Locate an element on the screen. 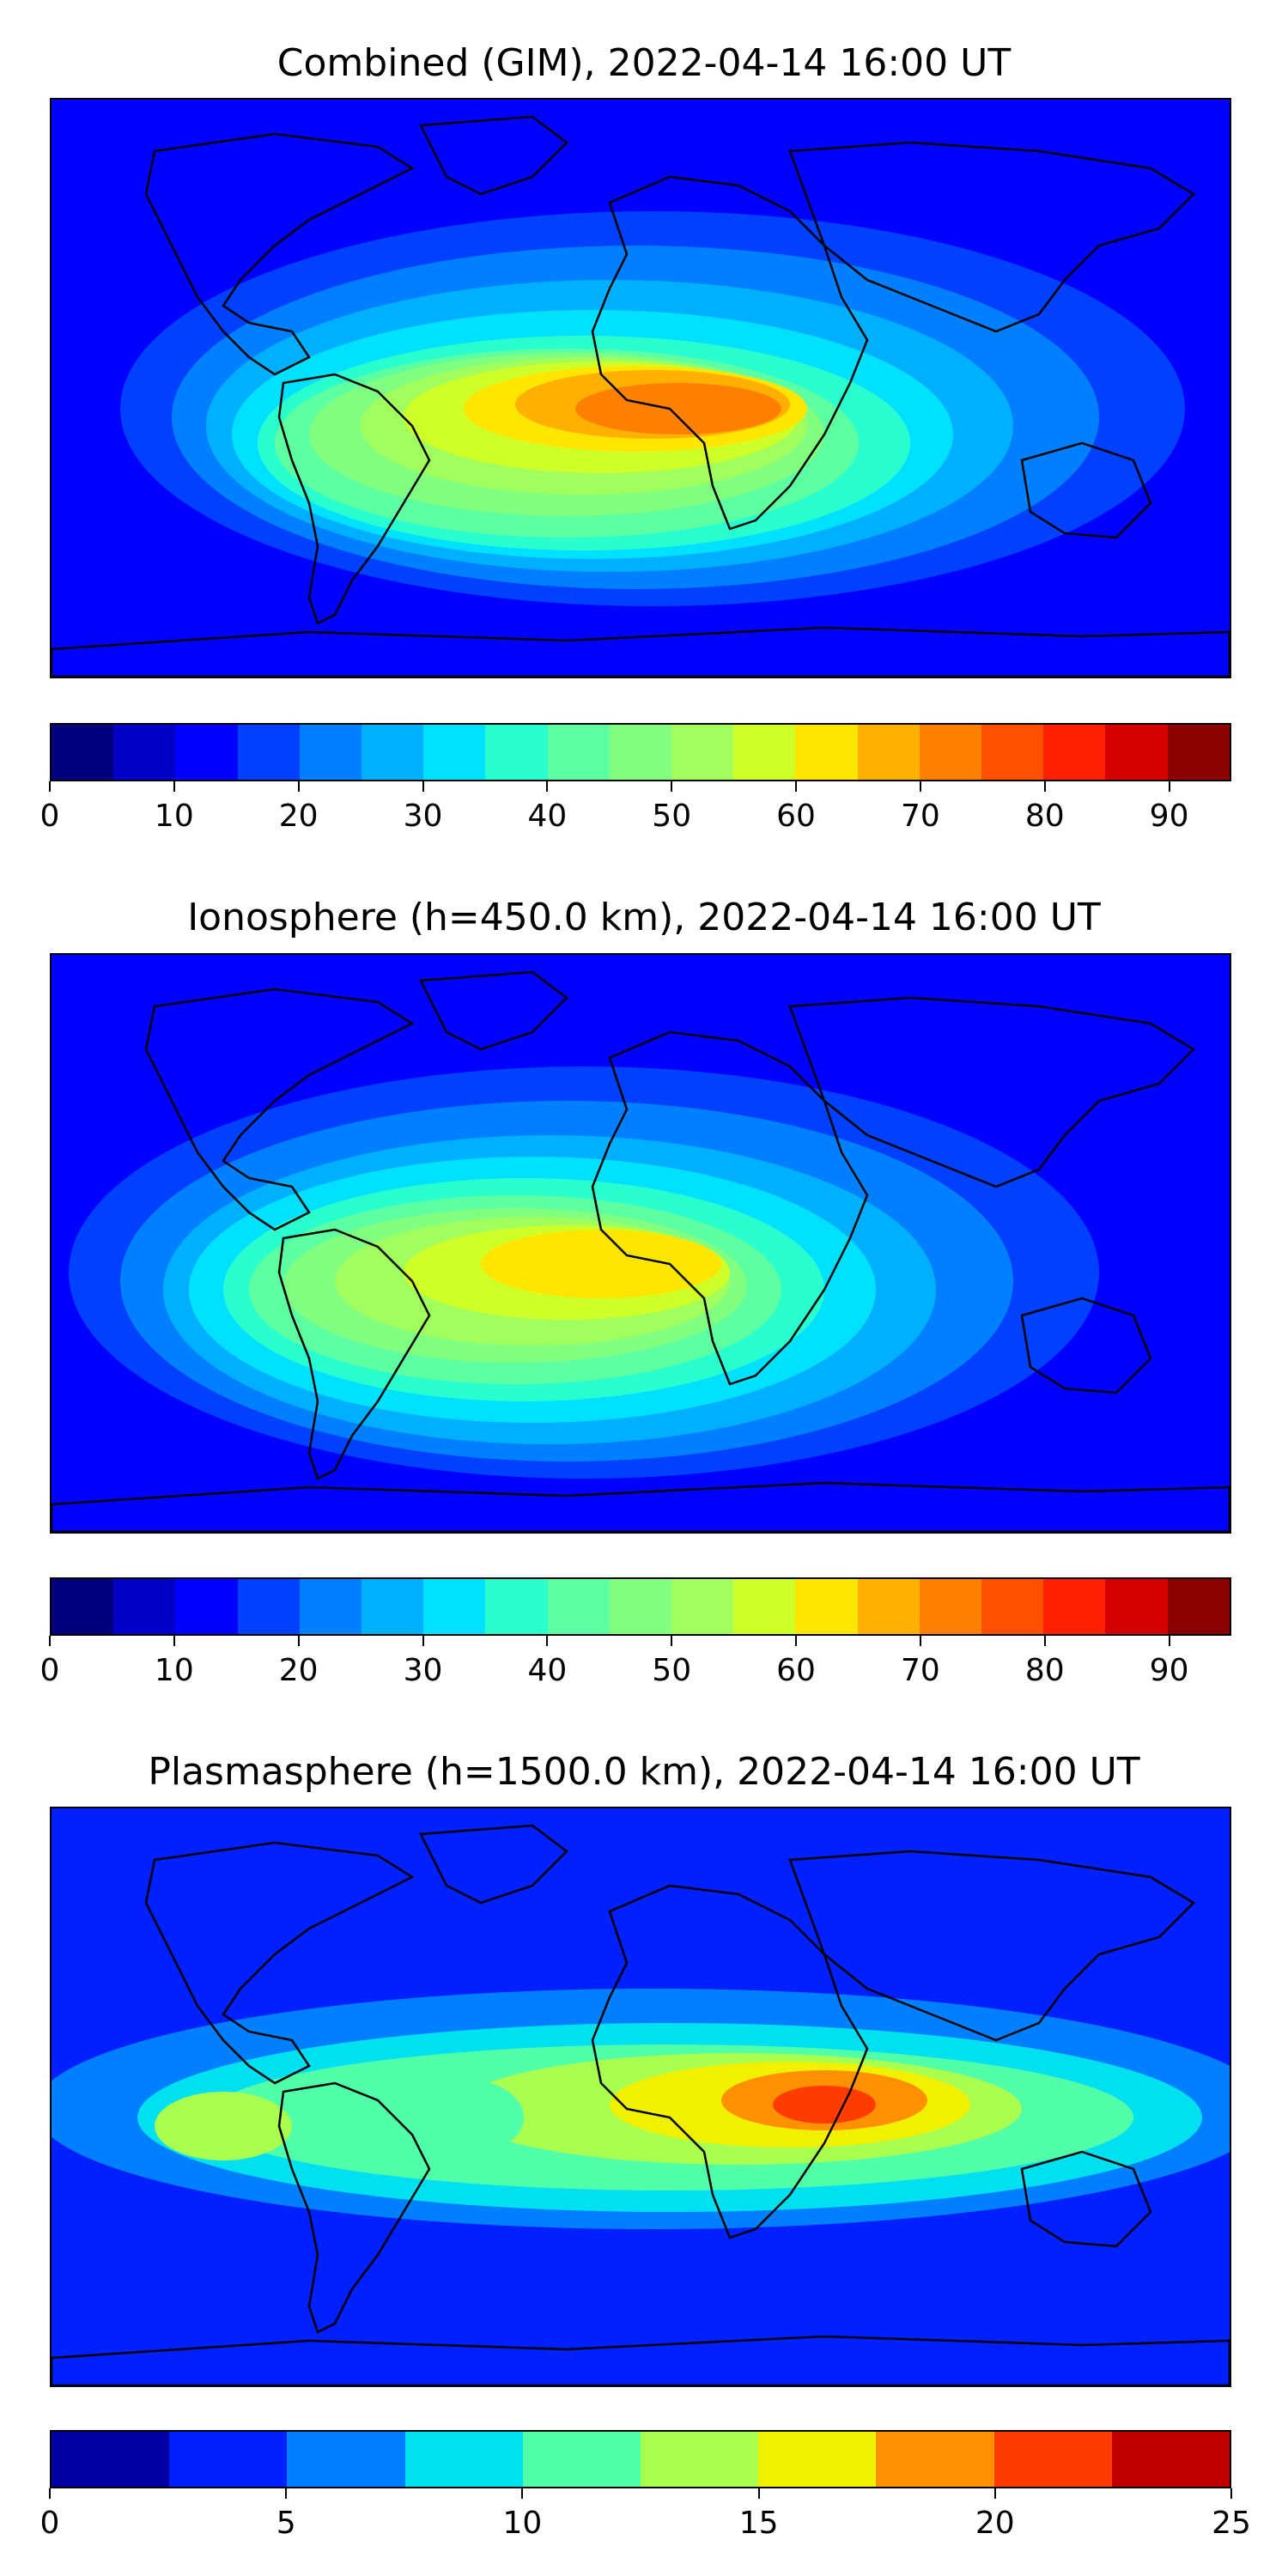 The height and width of the screenshot is (2576, 1288). panel-2-colorbar is located at coordinates (640, 1606).